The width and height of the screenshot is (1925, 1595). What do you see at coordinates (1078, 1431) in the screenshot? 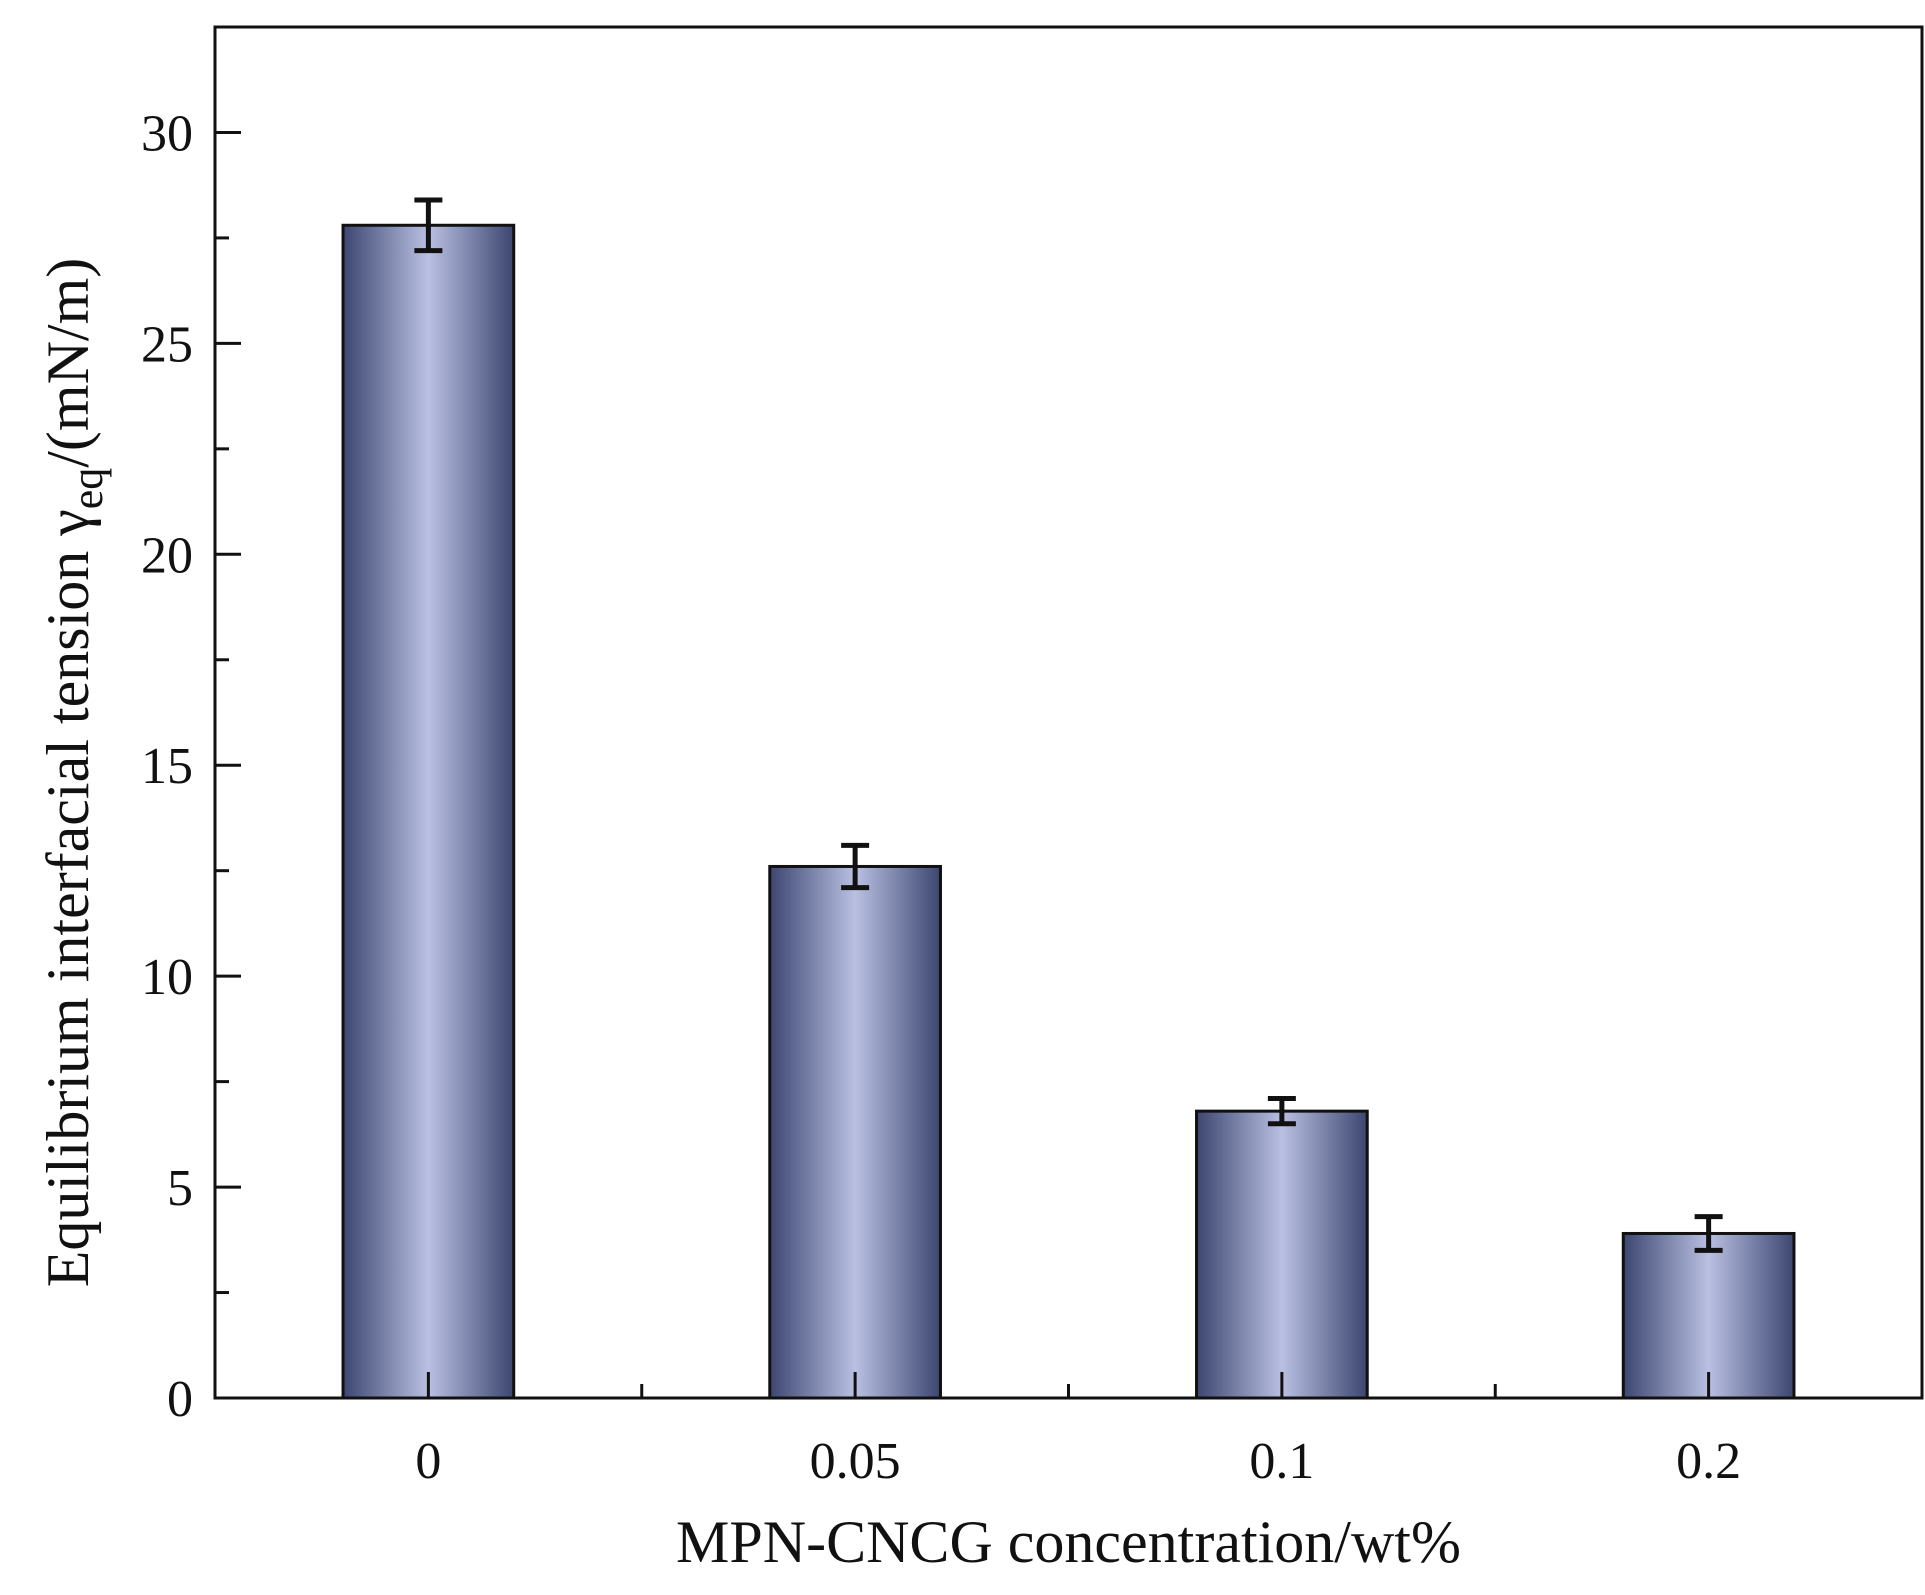
I see `x-axis-ticks: 0 0.05 0.1 0.2` at bounding box center [1078, 1431].